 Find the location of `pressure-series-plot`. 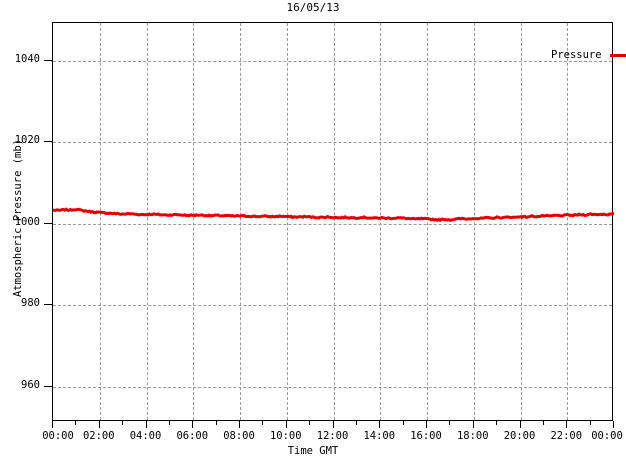

pressure-series-plot is located at coordinates (333, 215).